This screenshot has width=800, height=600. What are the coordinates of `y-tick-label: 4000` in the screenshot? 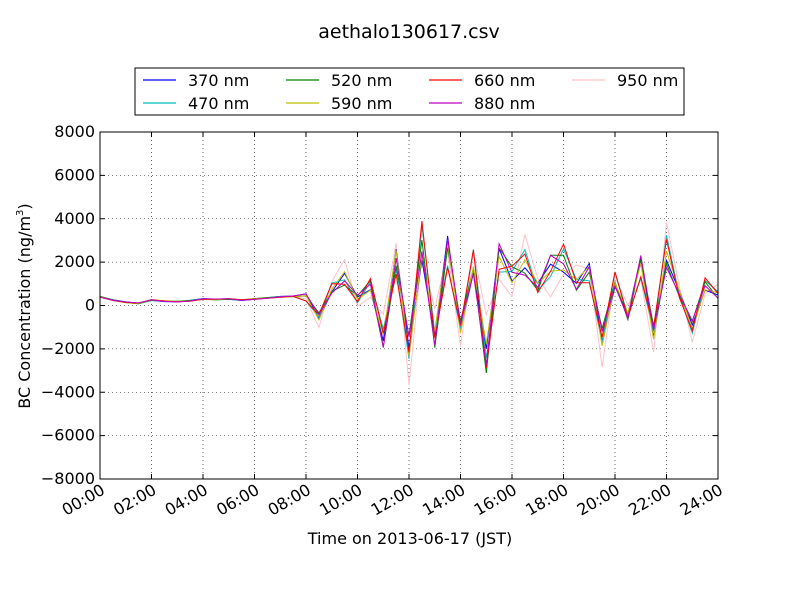 It's located at (74, 218).